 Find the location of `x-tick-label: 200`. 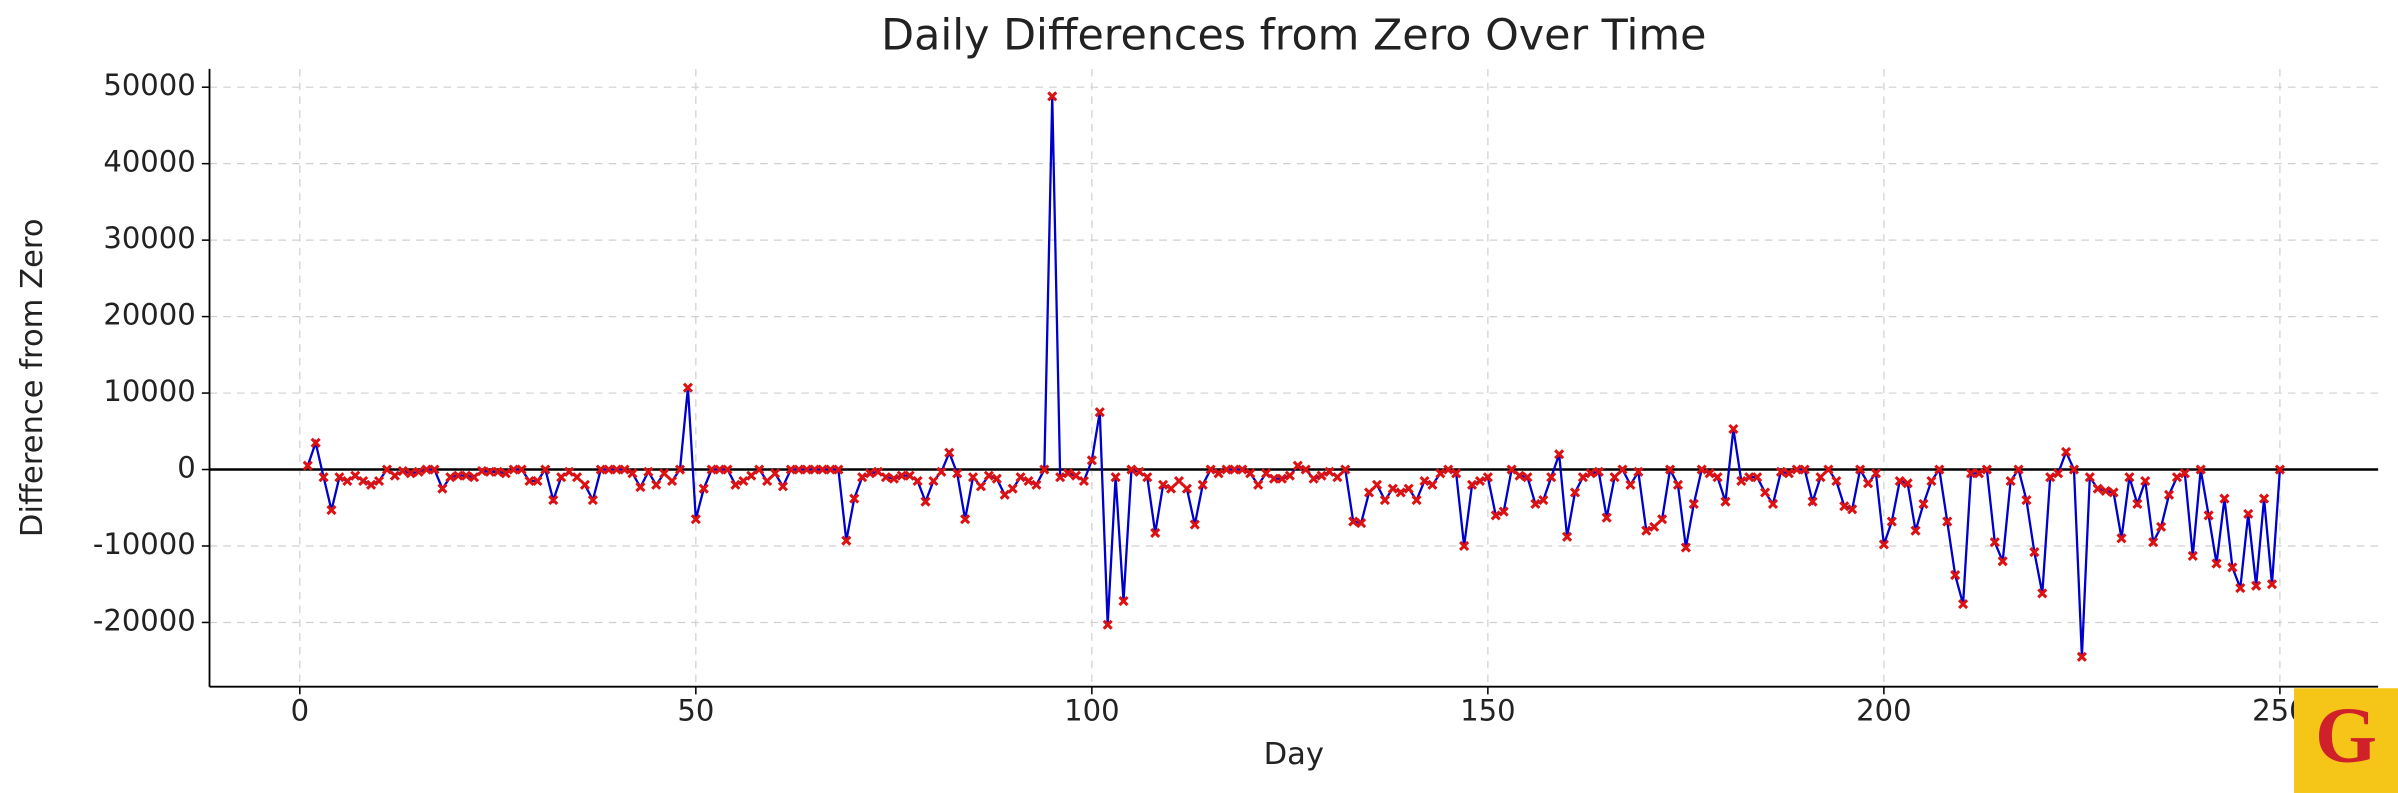

x-tick-label: 200 is located at coordinates (1883, 711).